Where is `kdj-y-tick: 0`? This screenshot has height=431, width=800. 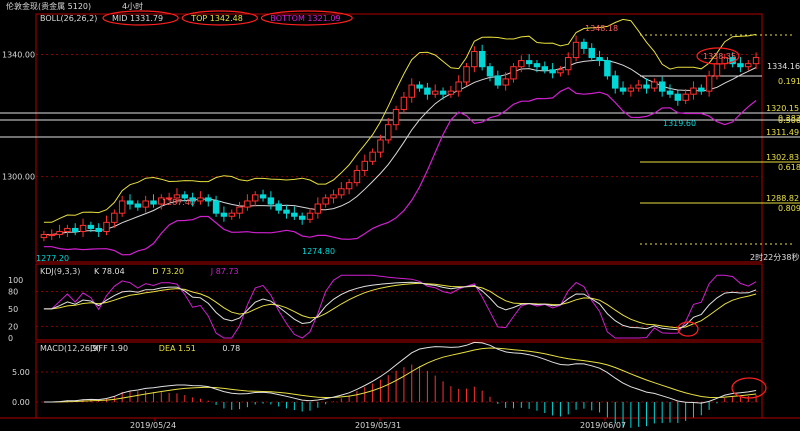 kdj-y-tick: 0 is located at coordinates (10, 338).